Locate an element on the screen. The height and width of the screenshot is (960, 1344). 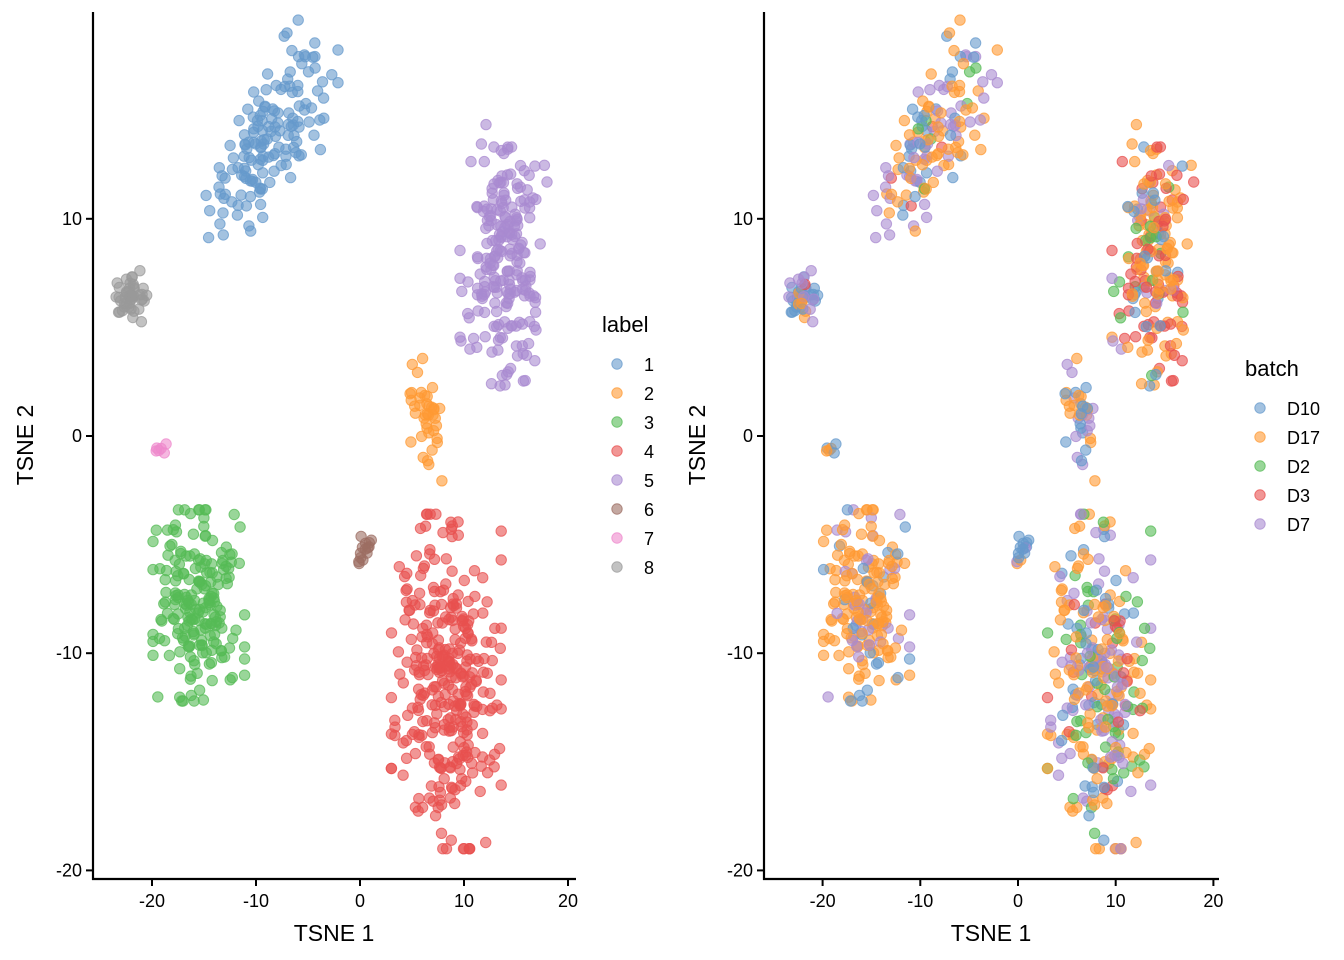
y-tick-label: 0 is located at coordinates (77, 436).